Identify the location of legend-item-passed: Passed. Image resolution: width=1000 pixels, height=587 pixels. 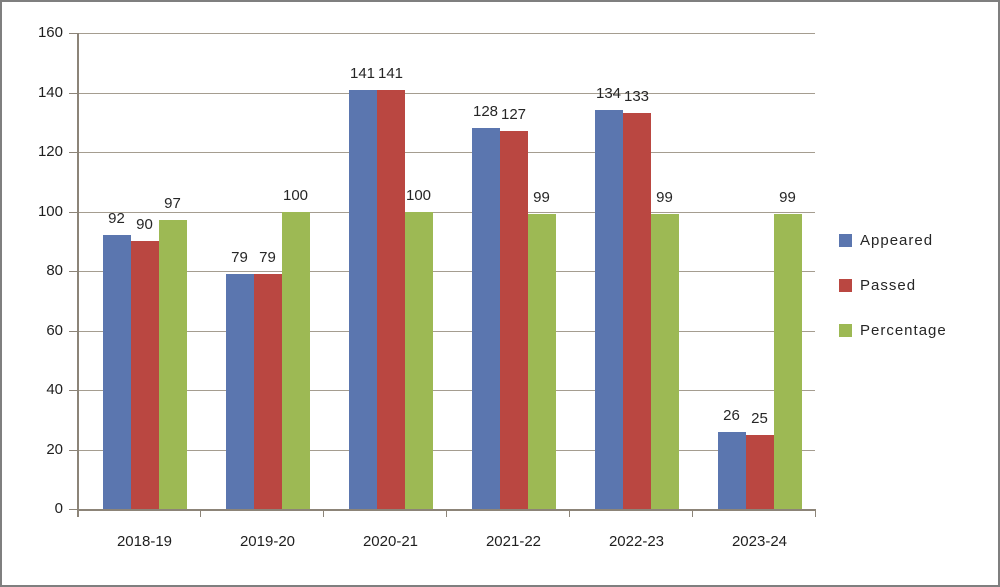
(893, 285).